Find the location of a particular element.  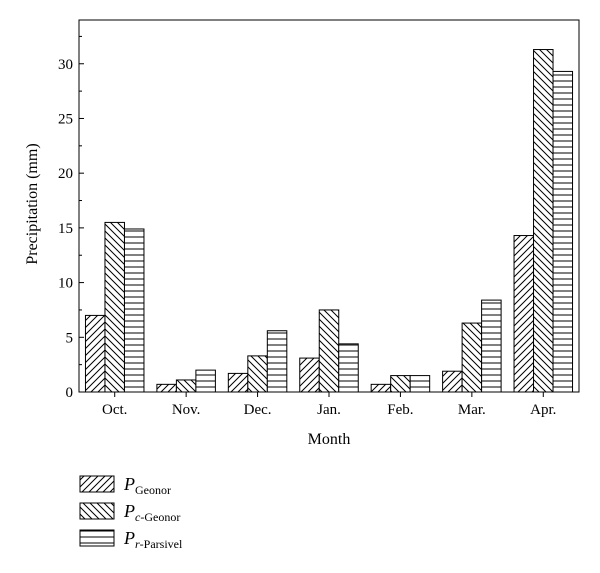

y-tick-label: 0 is located at coordinates (70, 393).